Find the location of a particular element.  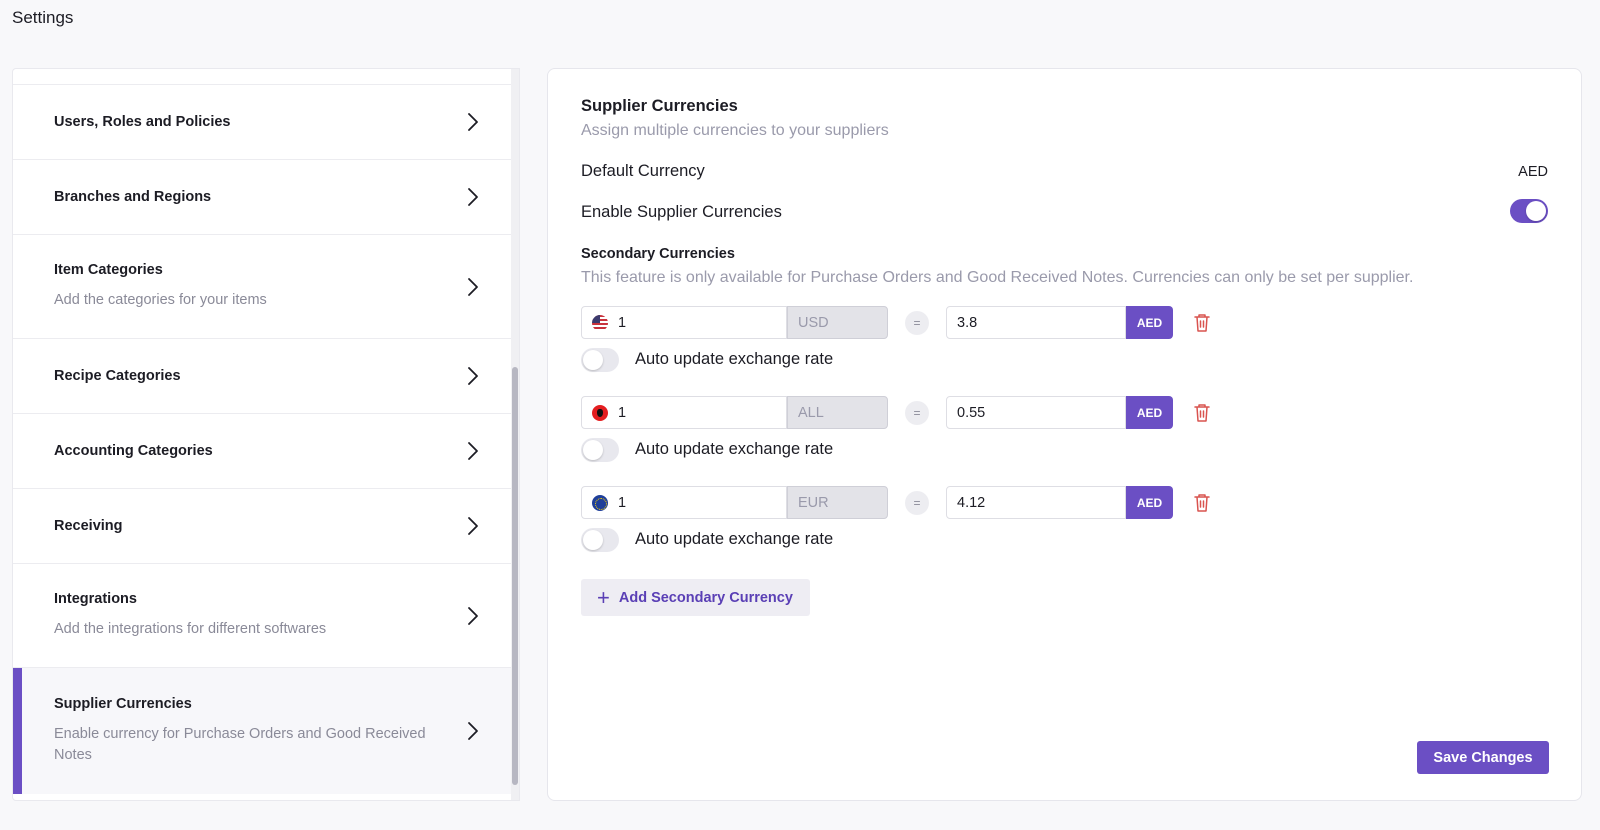

sidebar-scrollbar-thumb is located at coordinates (515, 576).